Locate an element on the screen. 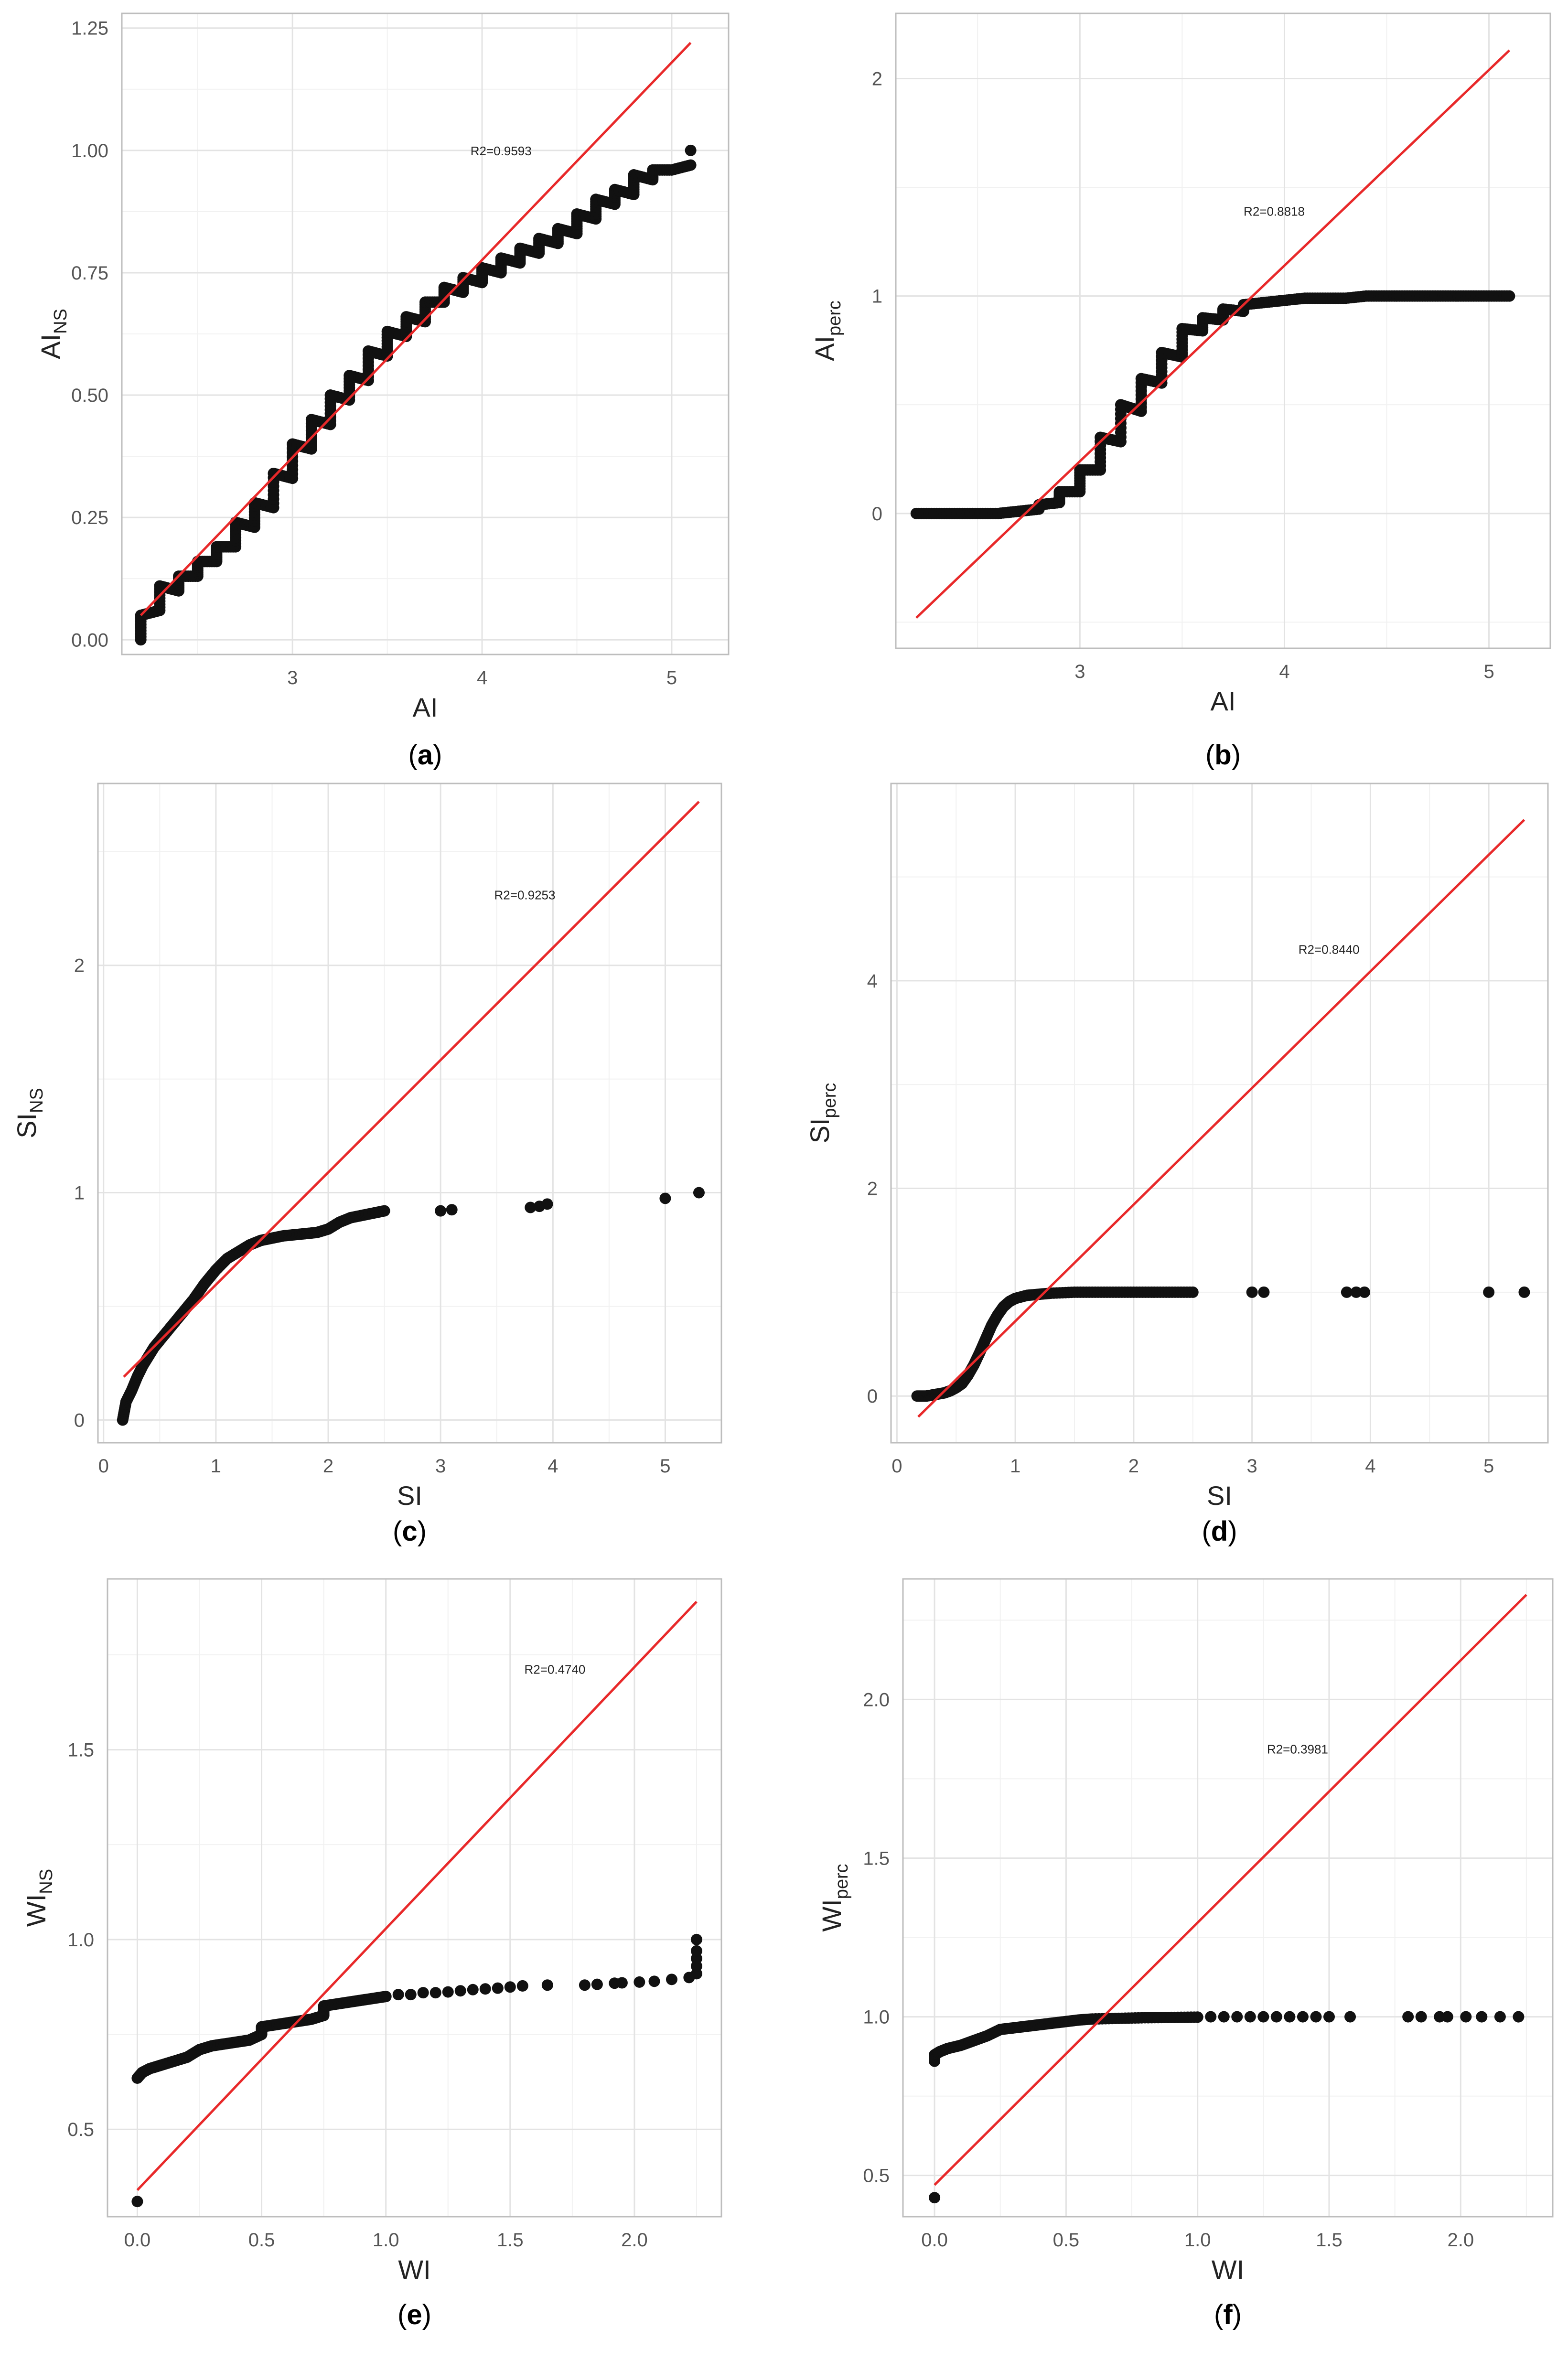  panel-caption: (d) is located at coordinates (1219, 1532).